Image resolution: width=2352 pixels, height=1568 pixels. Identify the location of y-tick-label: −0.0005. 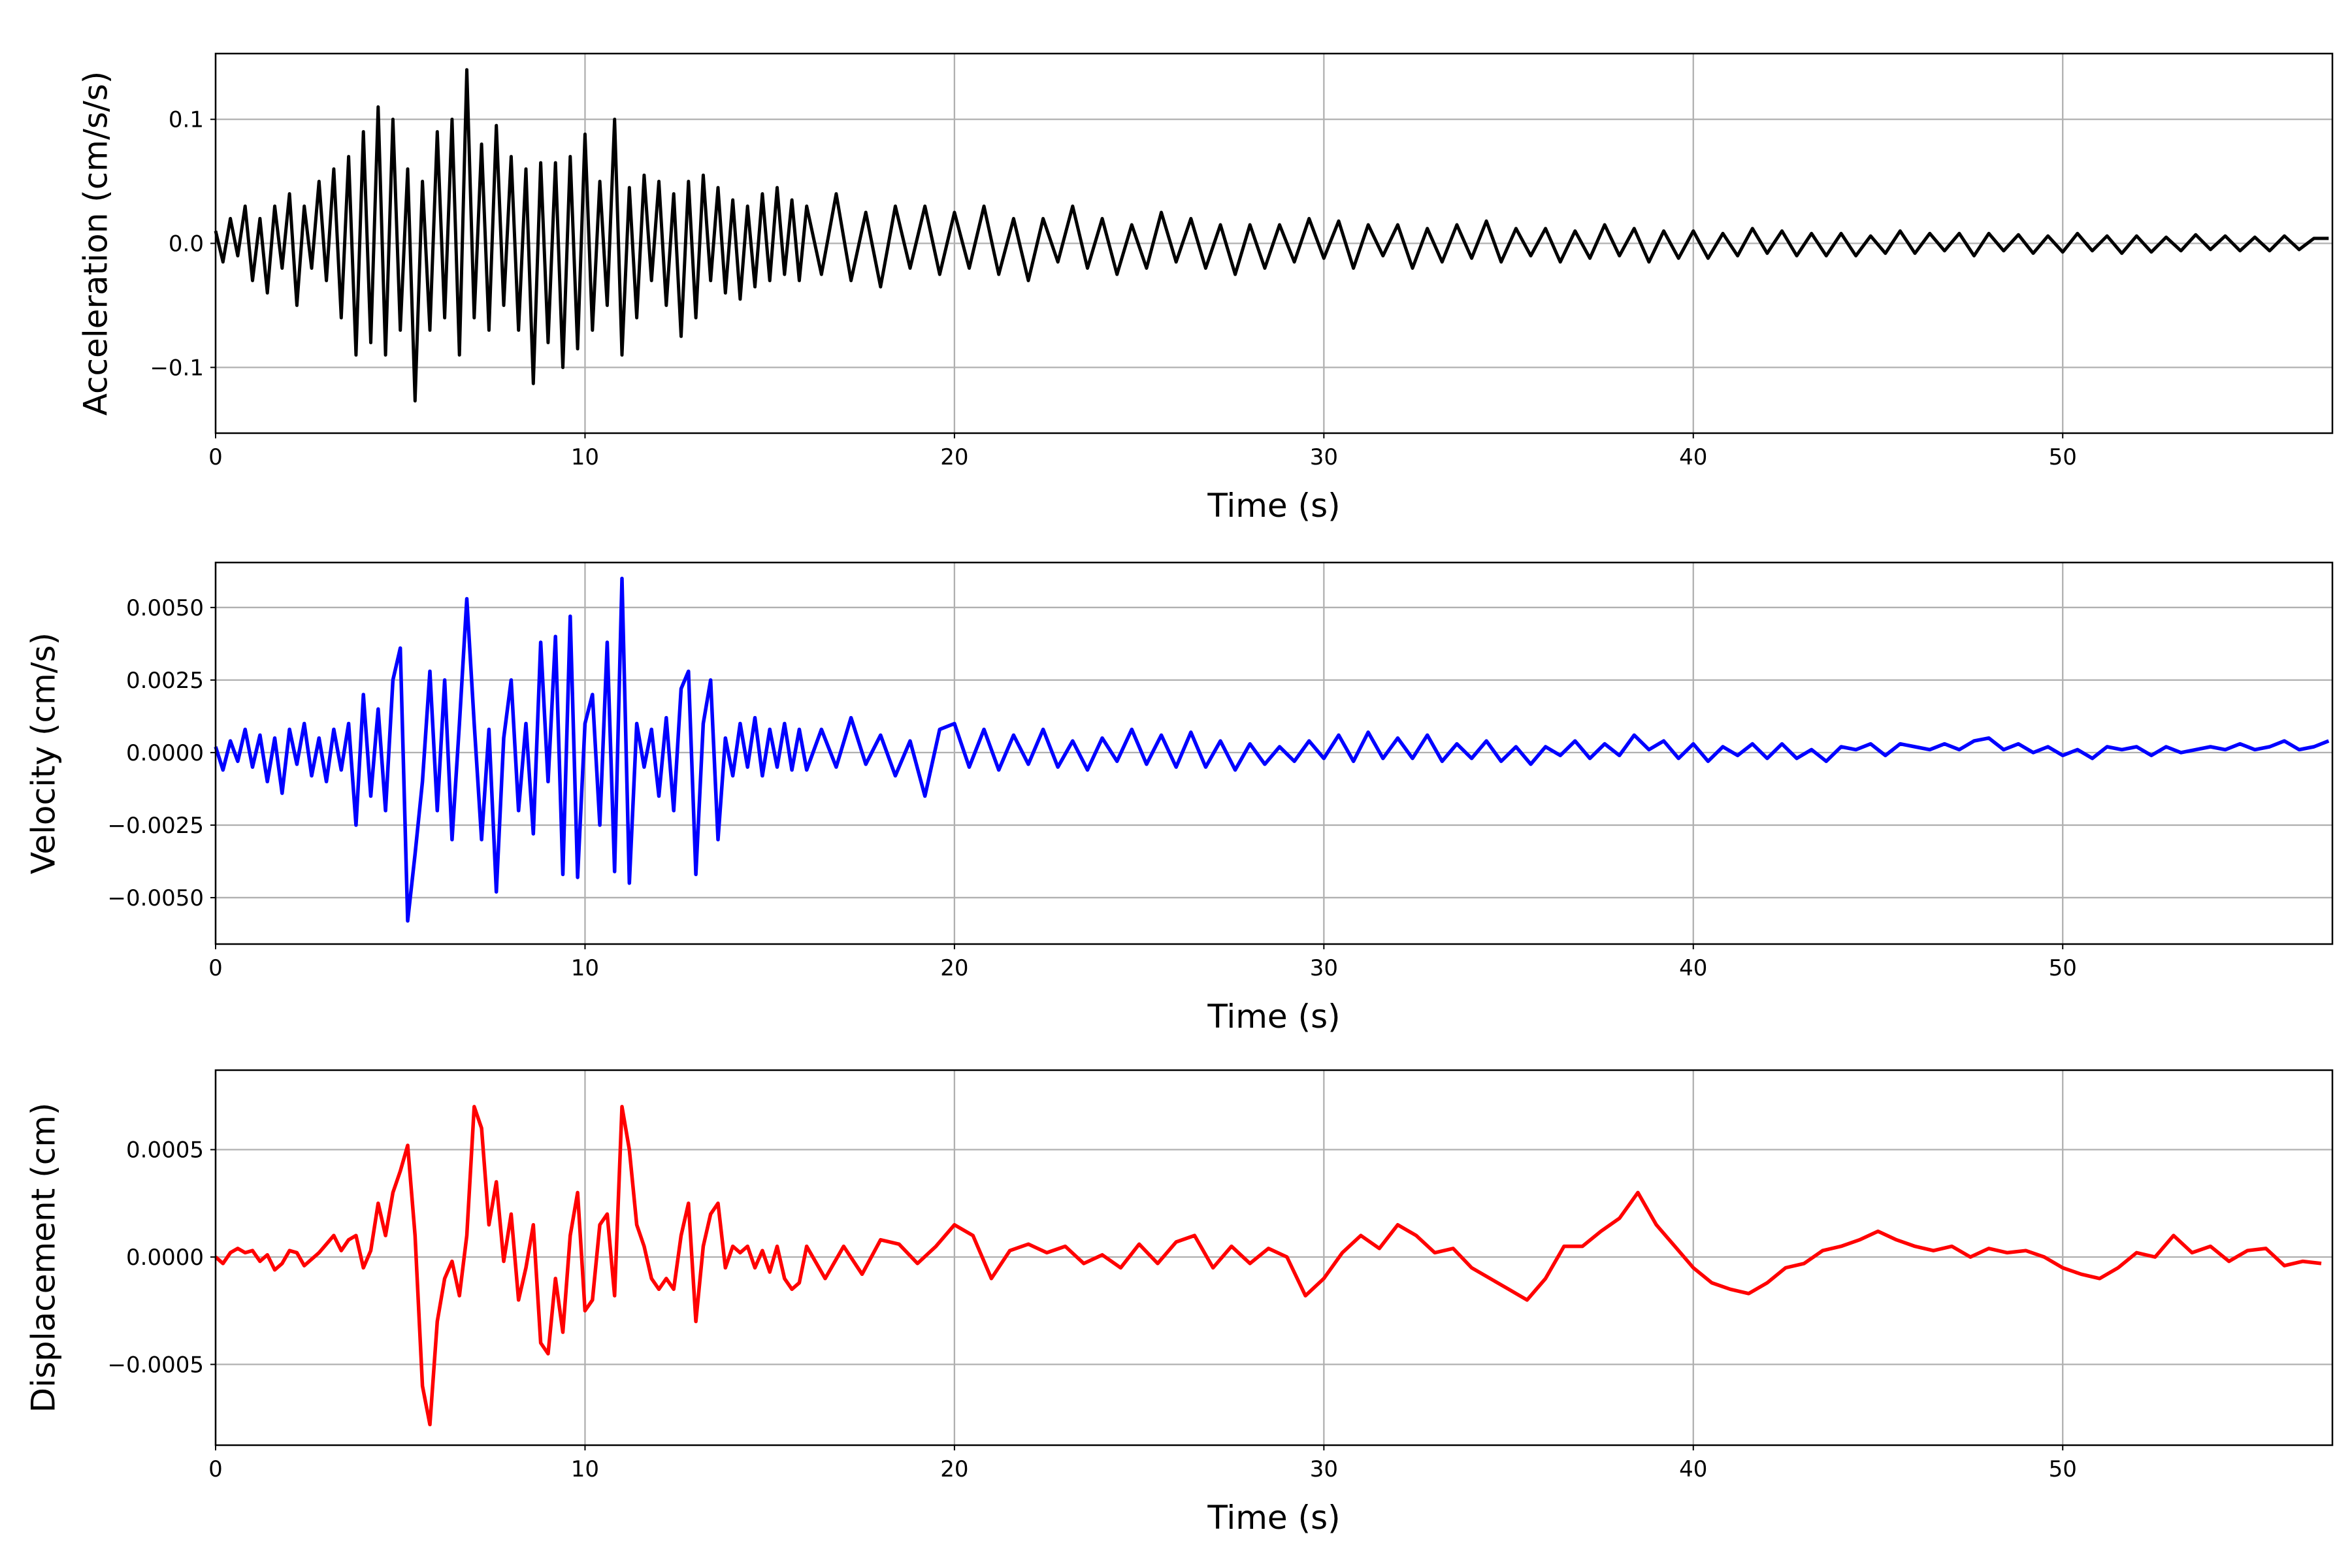
(156, 1365).